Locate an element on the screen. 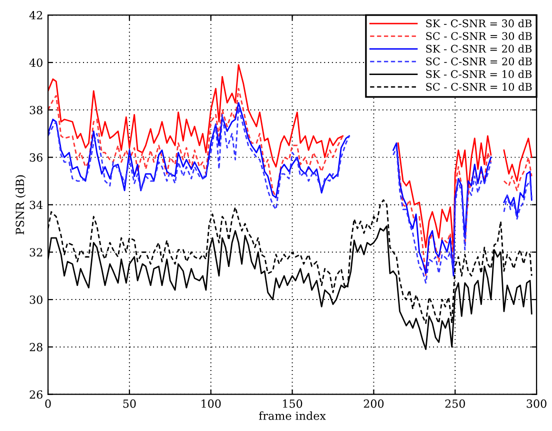  y-tick-label: 40 is located at coordinates (35, 62).